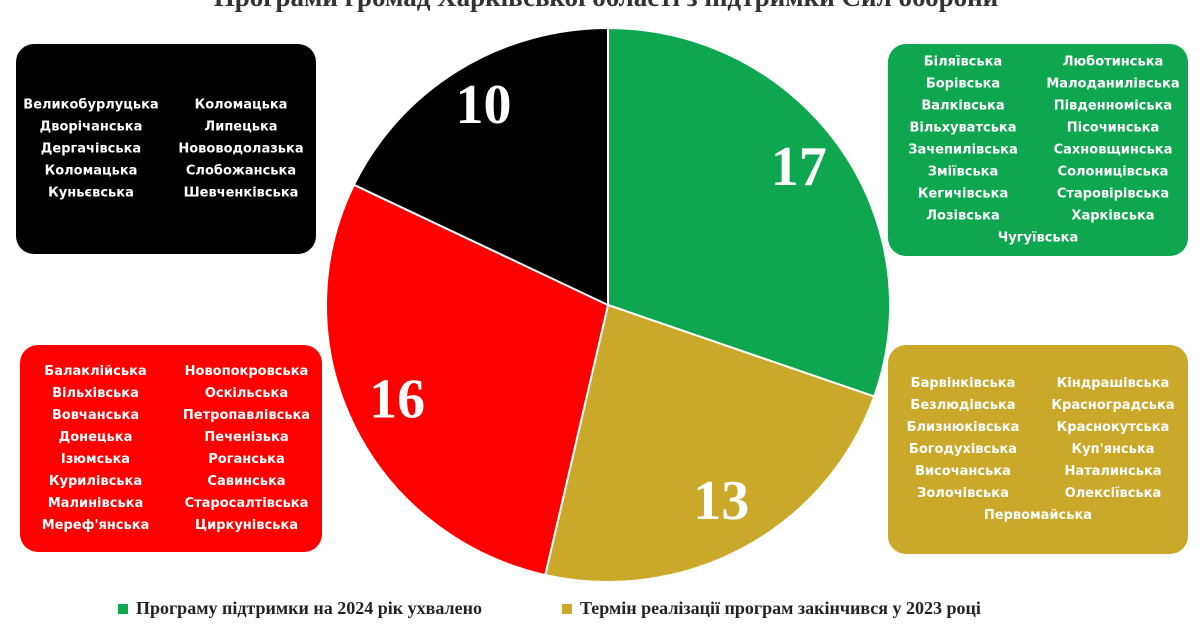  What do you see at coordinates (91, 127) in the screenshot?
I see `community-name: Дворічанська` at bounding box center [91, 127].